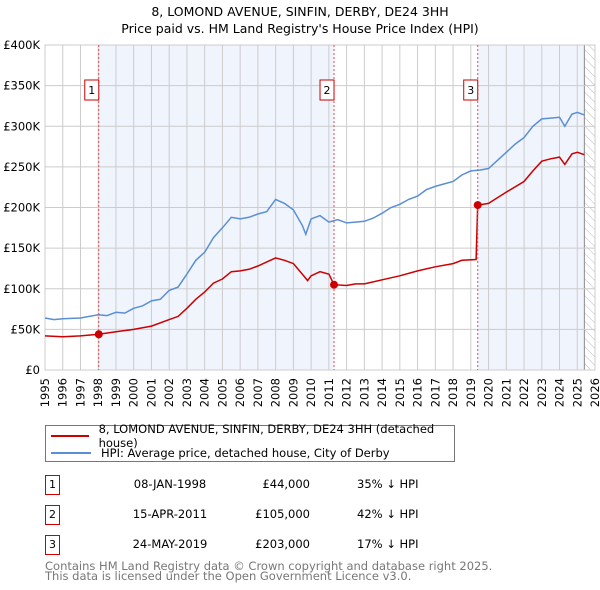 The width and height of the screenshot is (600, 590). I want to click on y-tick-label: £150K, so click(21, 248).